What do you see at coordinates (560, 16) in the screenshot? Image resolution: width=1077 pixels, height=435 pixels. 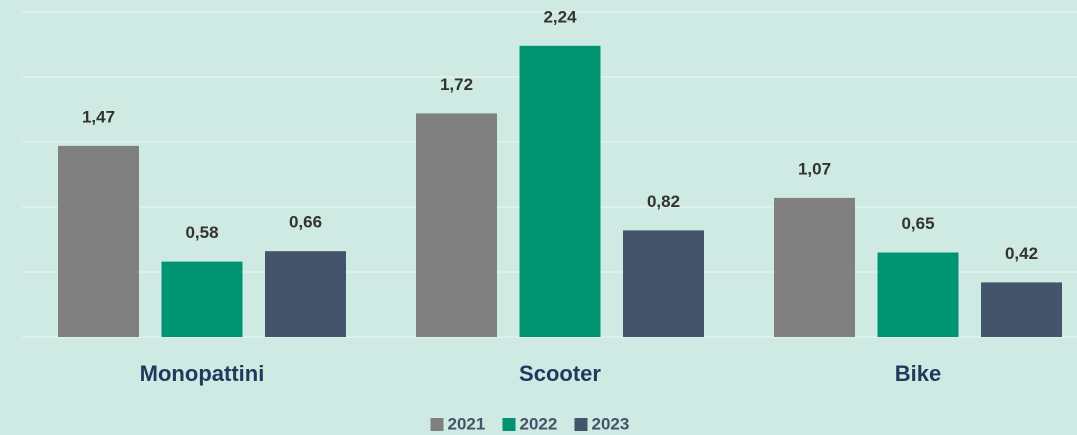 I see `value-label: 2,24` at bounding box center [560, 16].